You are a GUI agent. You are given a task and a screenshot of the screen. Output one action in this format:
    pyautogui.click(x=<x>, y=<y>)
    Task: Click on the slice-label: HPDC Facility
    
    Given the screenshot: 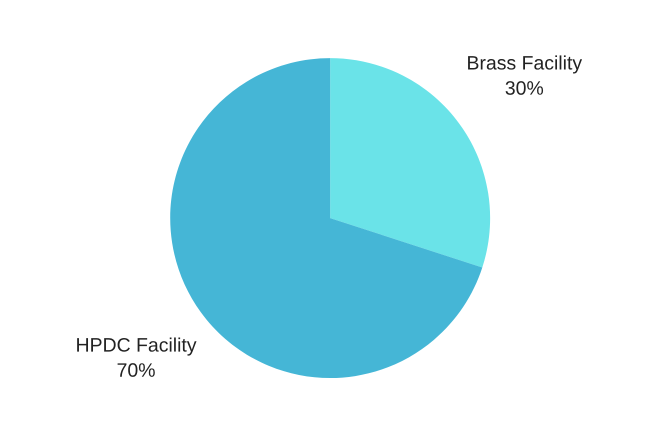 What is the action you would take?
    pyautogui.click(x=137, y=346)
    